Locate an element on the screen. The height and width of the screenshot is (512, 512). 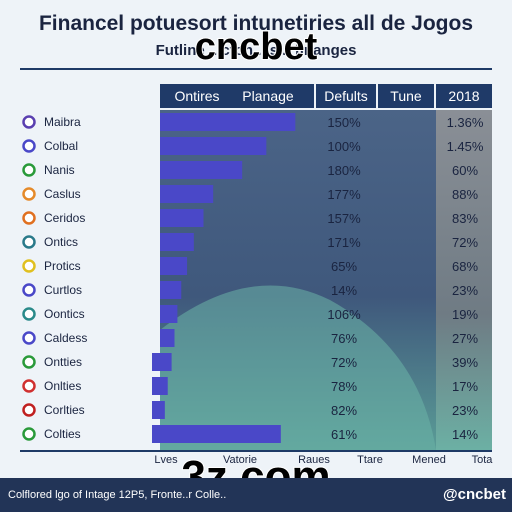
value-label-2018: 39% is located at coordinates (465, 362).